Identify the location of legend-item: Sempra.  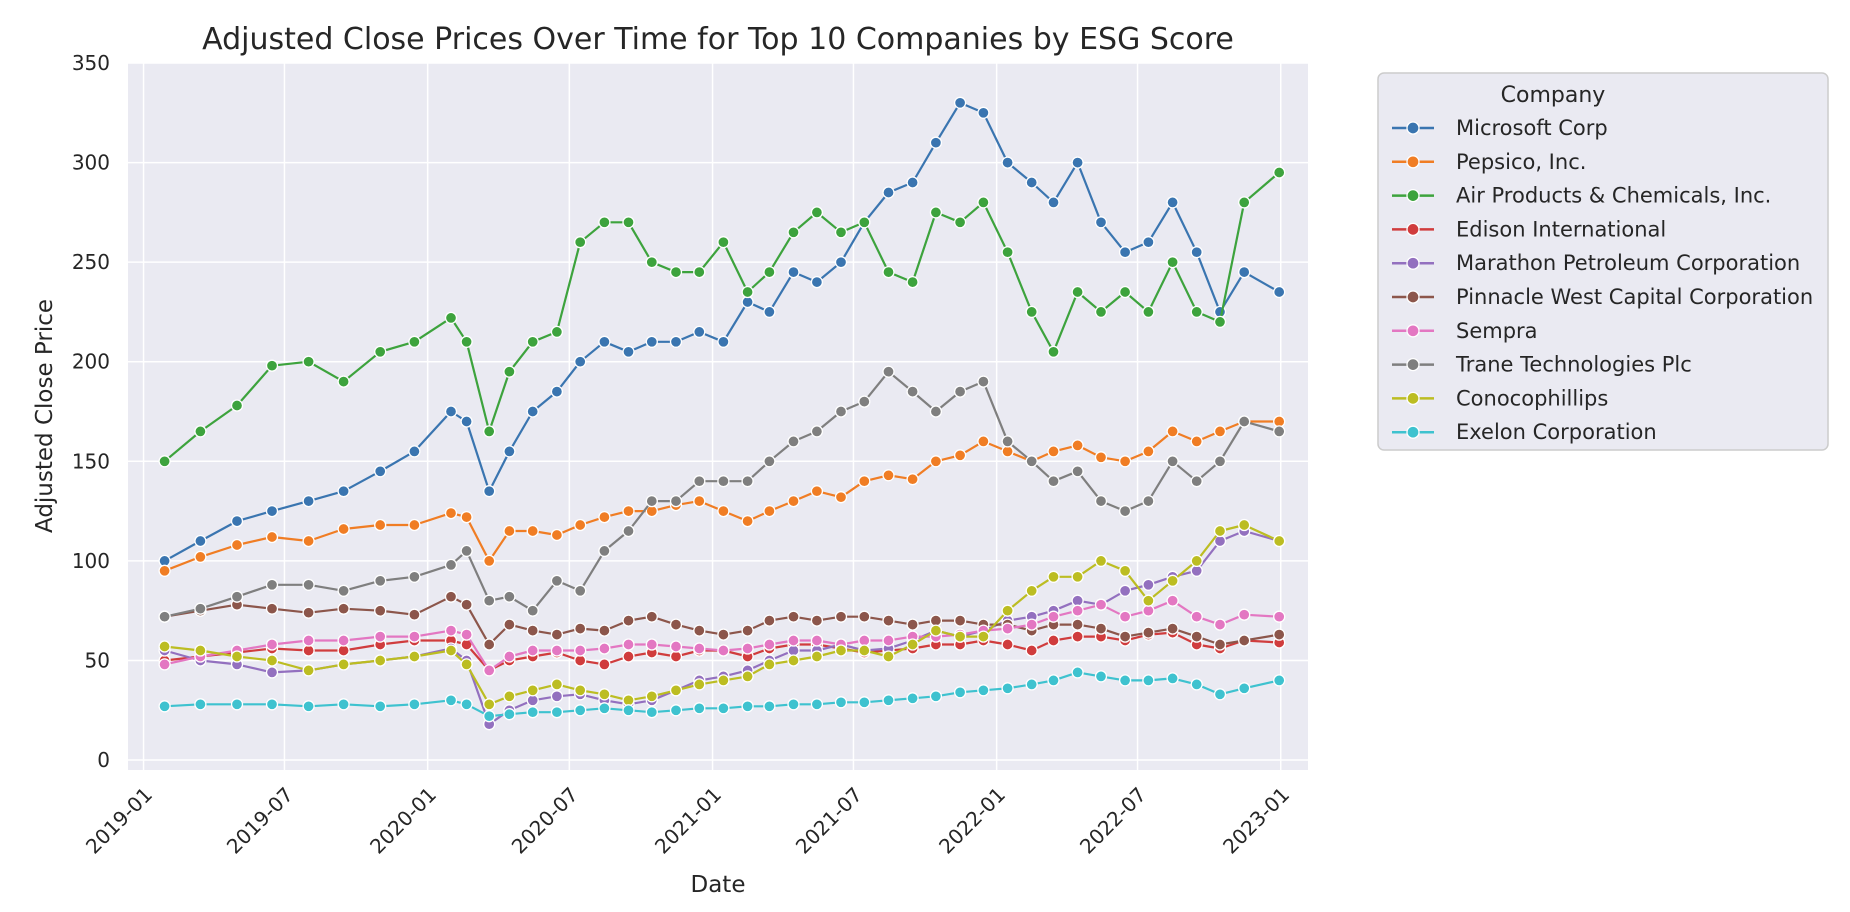
(1465, 331).